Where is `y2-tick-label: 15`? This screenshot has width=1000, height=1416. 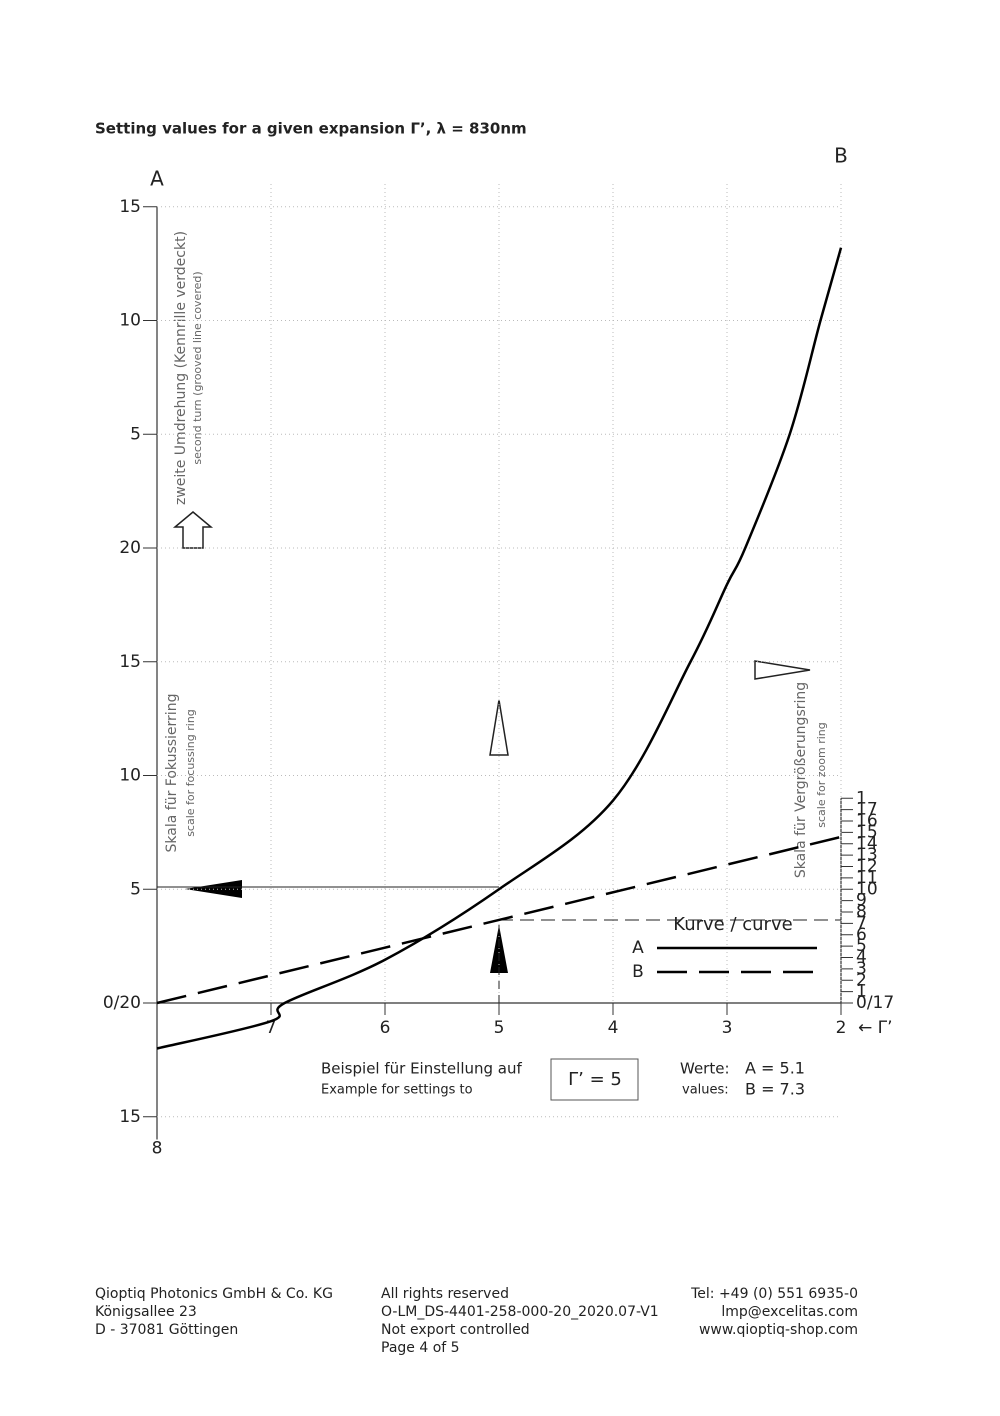
y2-tick-label: 15 is located at coordinates (867, 832).